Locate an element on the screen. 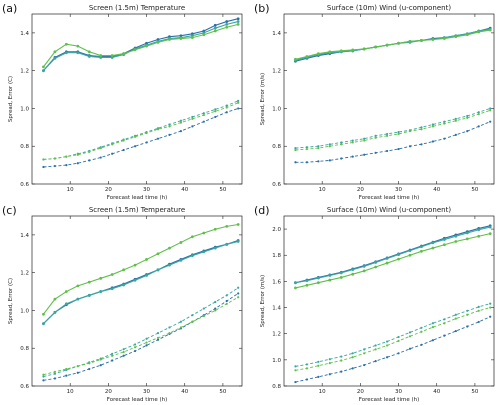 The height and width of the screenshot is (405, 500). x-tick-label: 50 is located at coordinates (222, 190).